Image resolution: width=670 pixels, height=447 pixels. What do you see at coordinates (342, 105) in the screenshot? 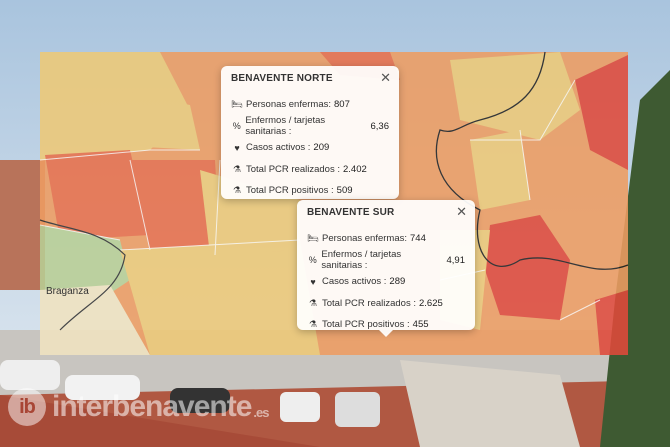
I see `row-value: 807` at bounding box center [342, 105].